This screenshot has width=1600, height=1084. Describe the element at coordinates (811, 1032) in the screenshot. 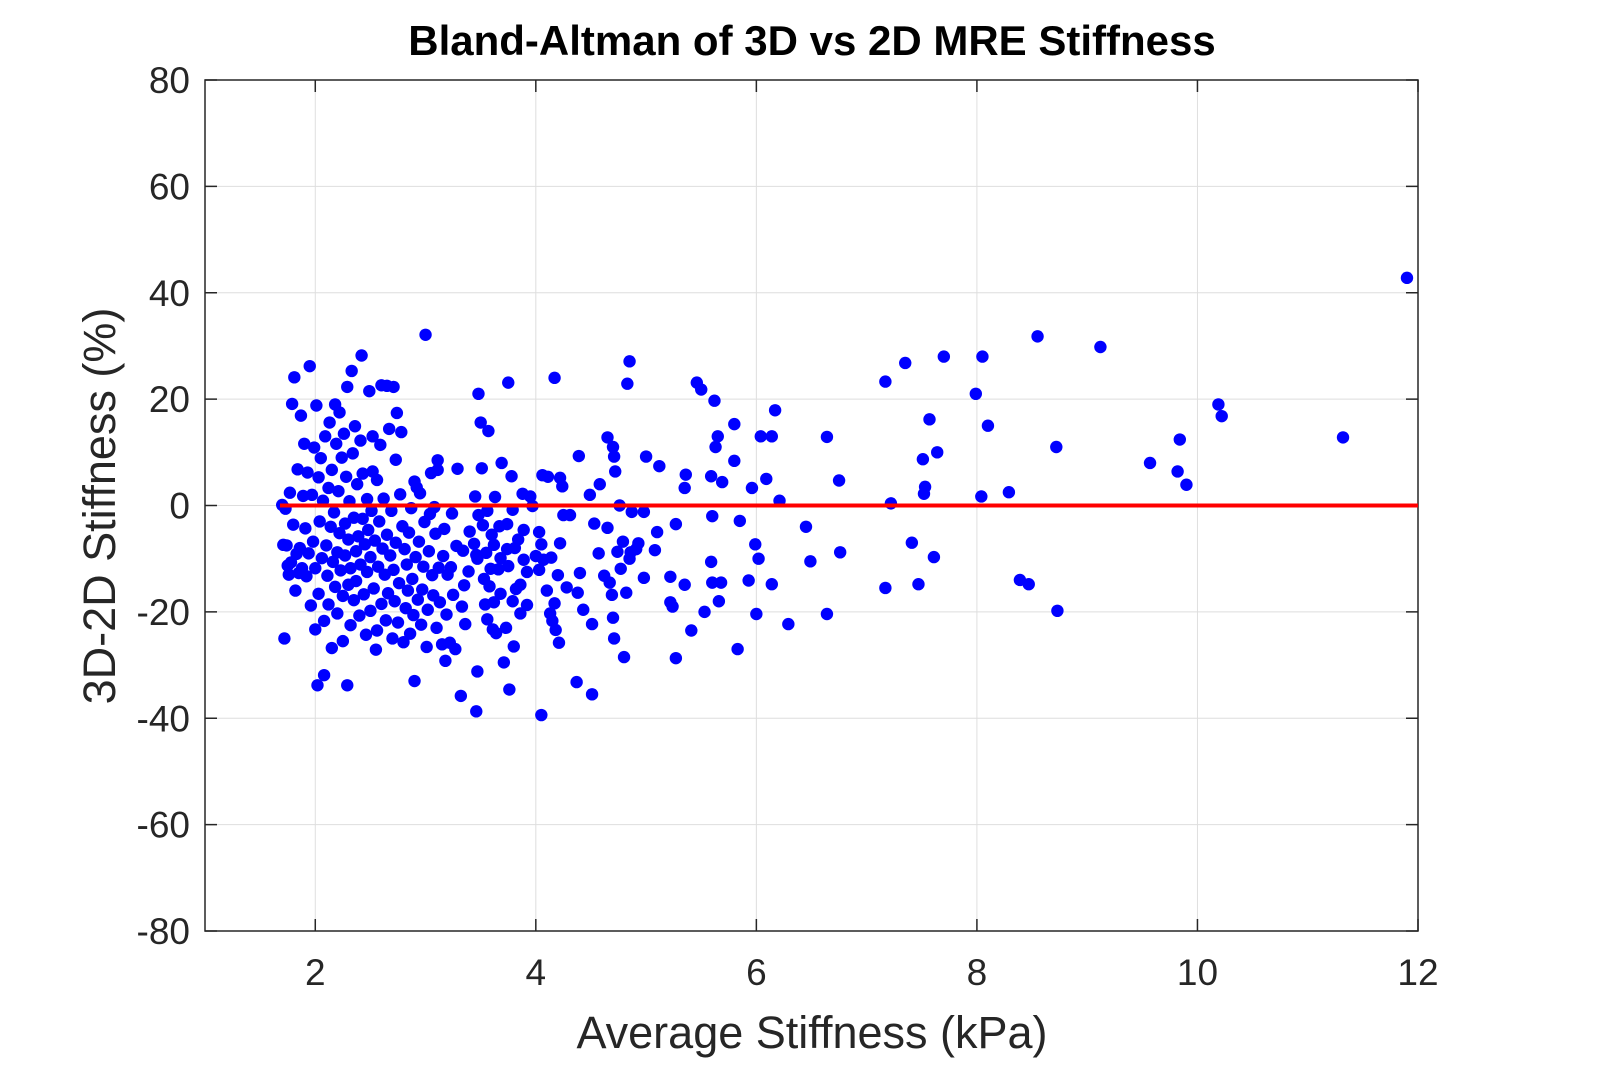

I see `x-axis-label: Average Stiffness (kPa)` at that location.